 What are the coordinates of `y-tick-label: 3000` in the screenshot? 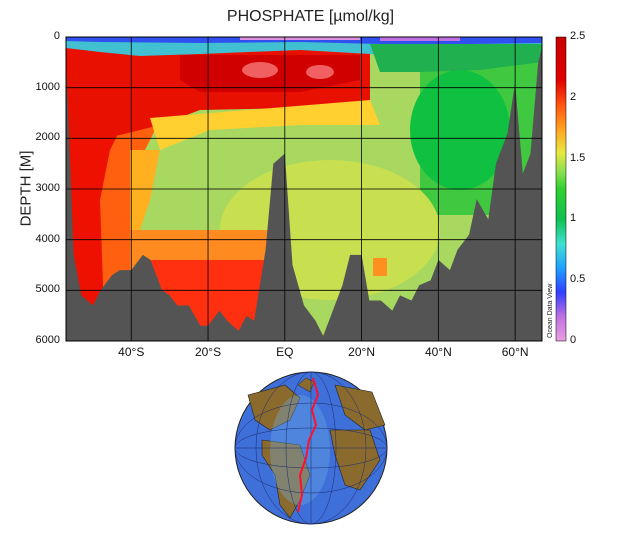 It's located at (47, 188).